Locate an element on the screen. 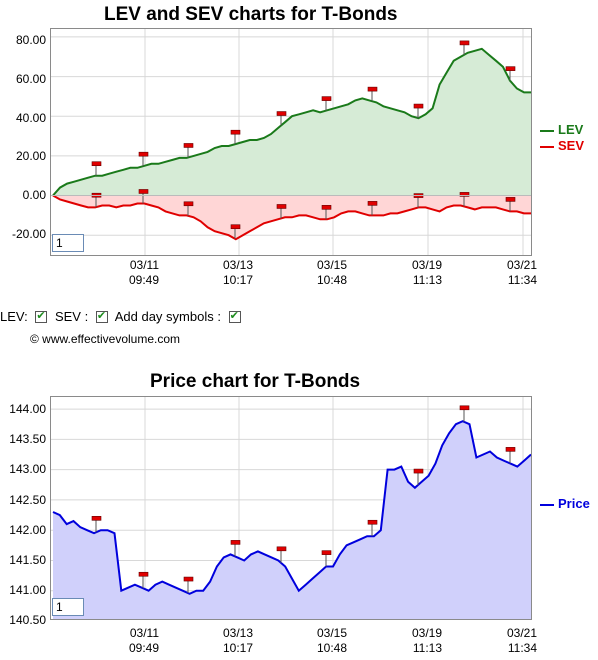 This screenshot has width=598, height=660. y-tick-label: -20.00 is located at coordinates (28, 234).